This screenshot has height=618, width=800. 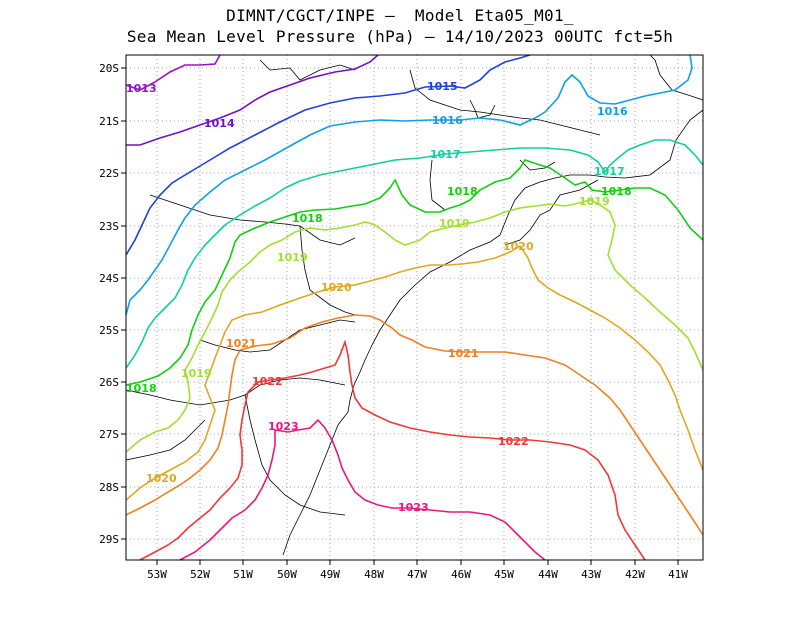 I want to click on lon-label: 45W, so click(x=504, y=574).